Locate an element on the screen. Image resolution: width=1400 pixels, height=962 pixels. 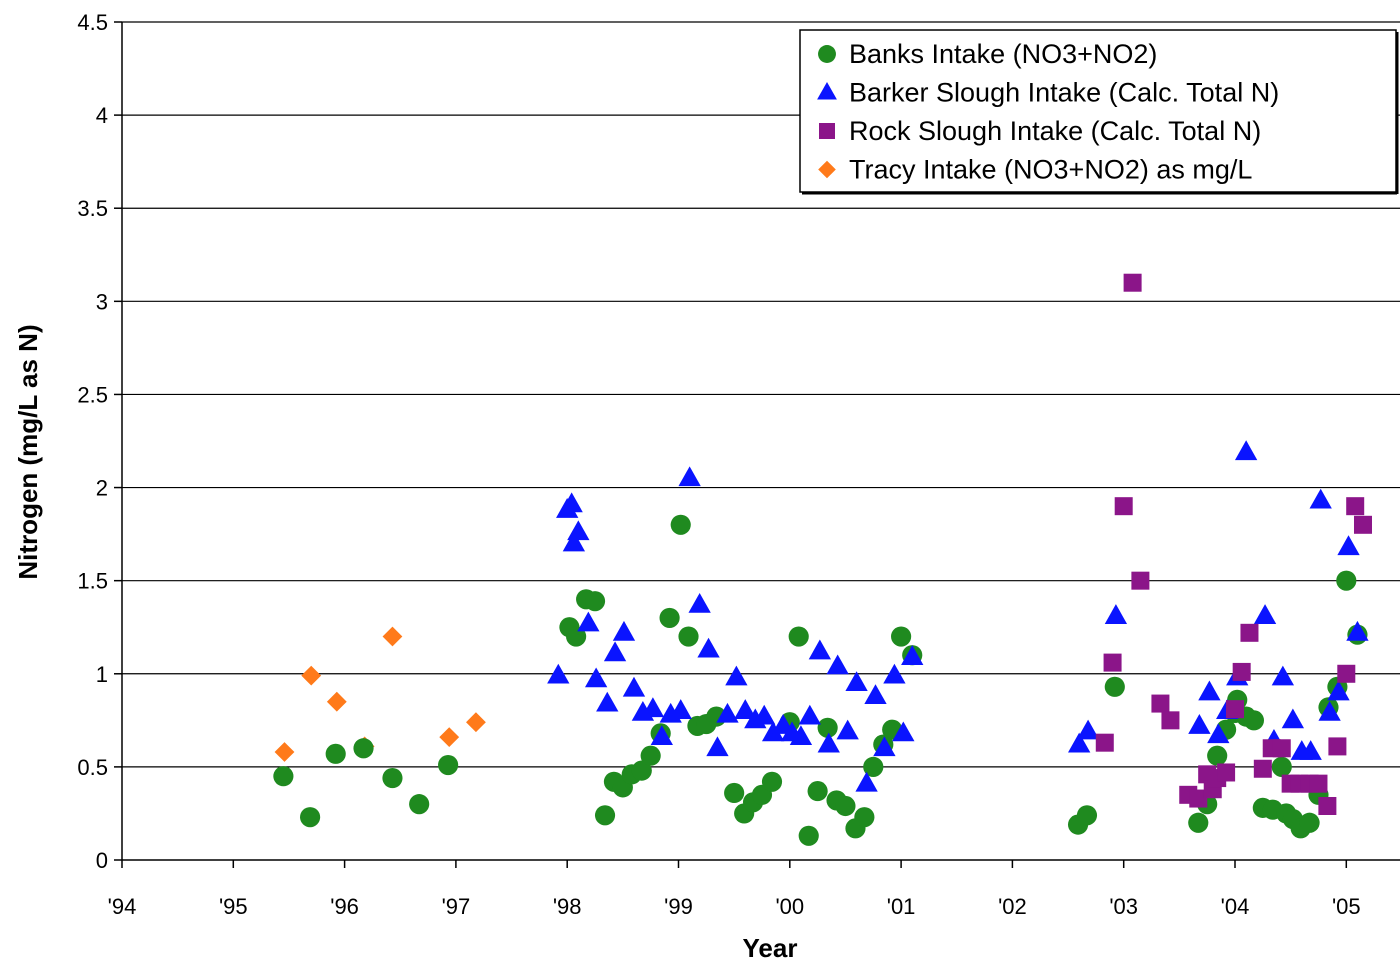
y-tick-label: 3.5 is located at coordinates (92, 208).